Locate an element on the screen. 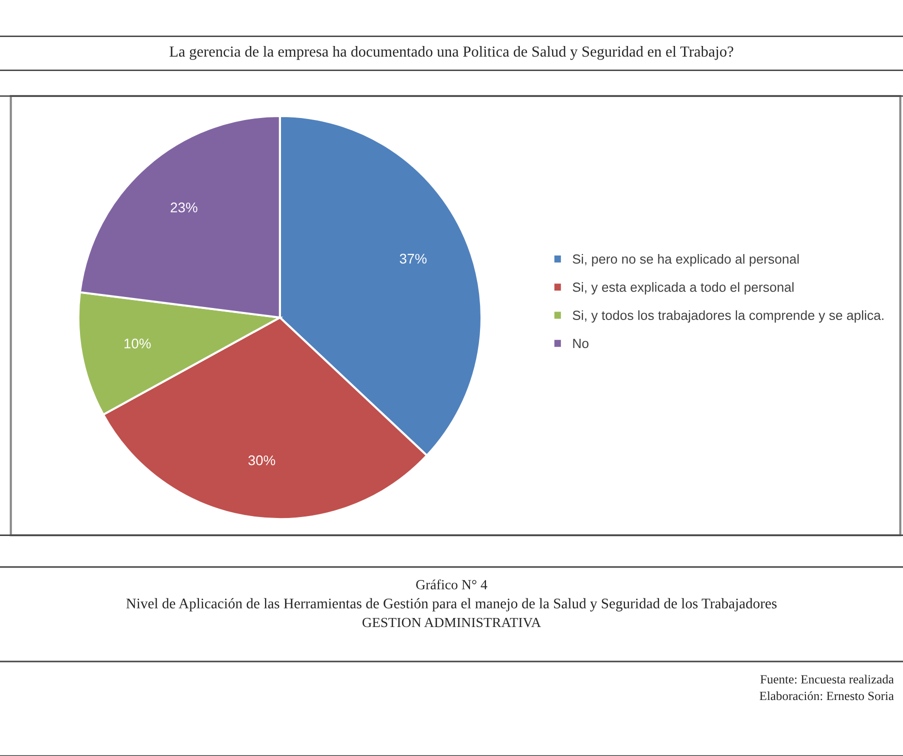 Image resolution: width=903 pixels, height=756 pixels. source-note: Fuente: Encuesta realizada is located at coordinates (827, 679).